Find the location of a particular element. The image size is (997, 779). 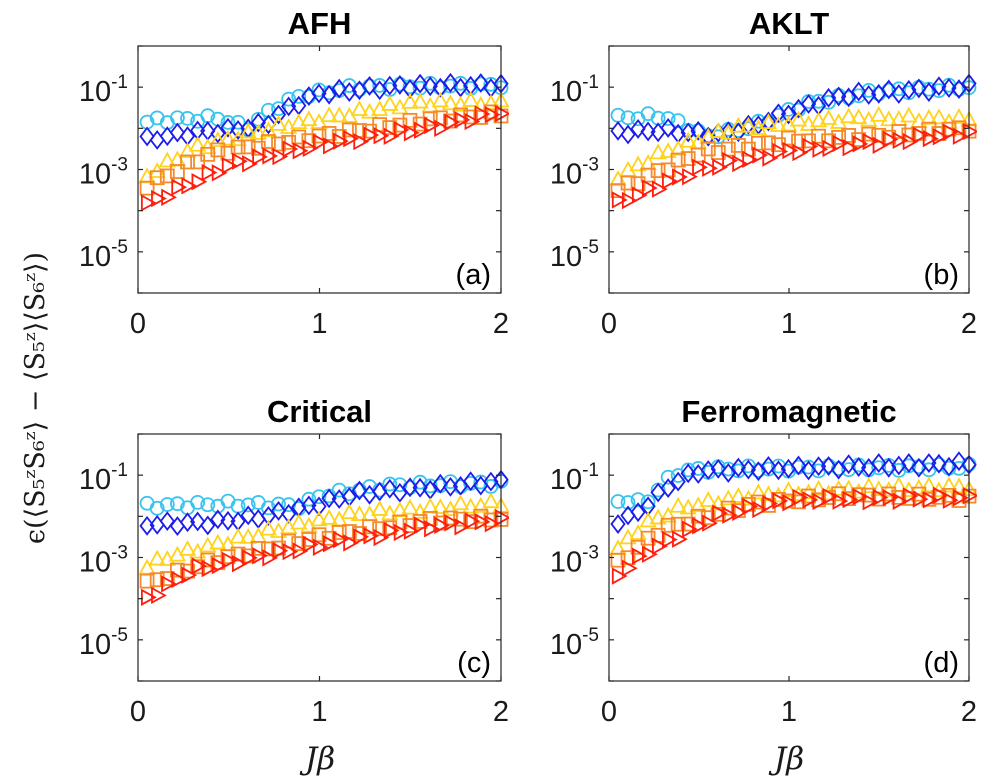

series-red-triangles is located at coordinates (324, 158).